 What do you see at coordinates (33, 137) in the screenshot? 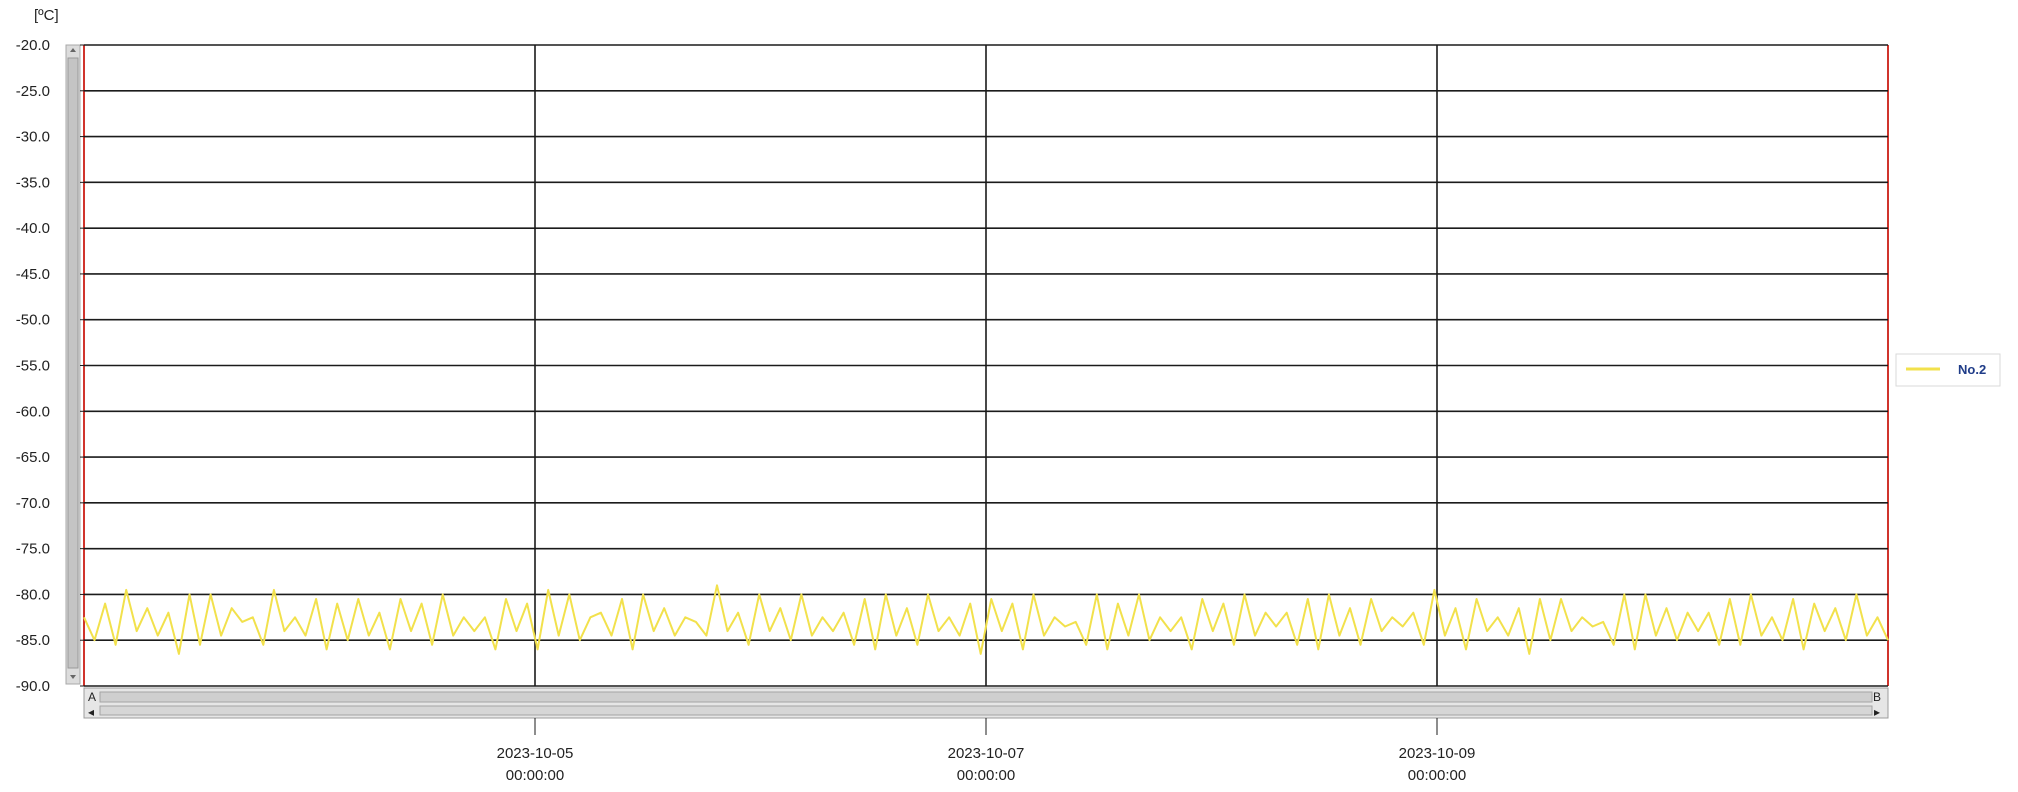
I see `y-tick-label: -30.0` at bounding box center [33, 137].